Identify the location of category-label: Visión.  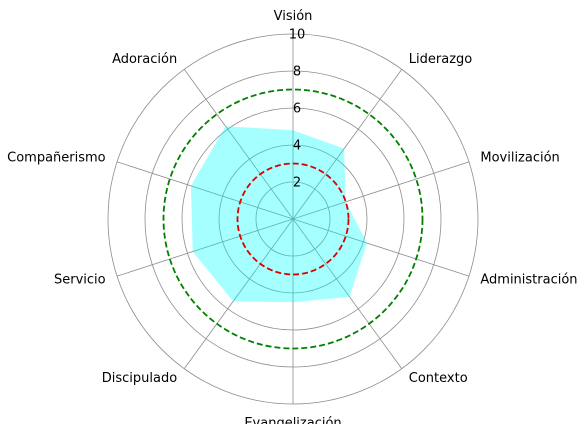
(293, 16).